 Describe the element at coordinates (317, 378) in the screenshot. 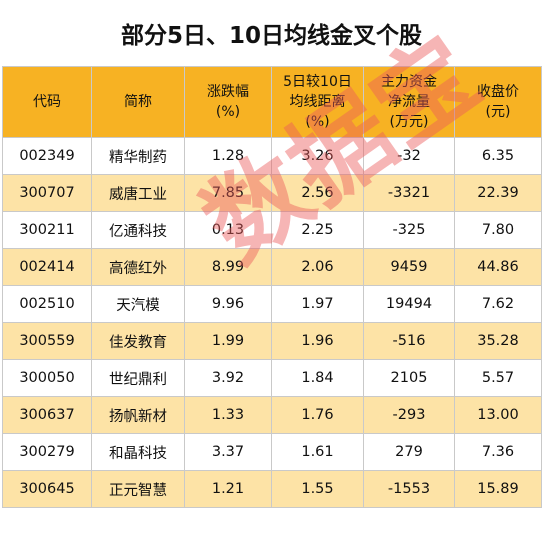

I see `cell-ma-gap: 1.84` at that location.